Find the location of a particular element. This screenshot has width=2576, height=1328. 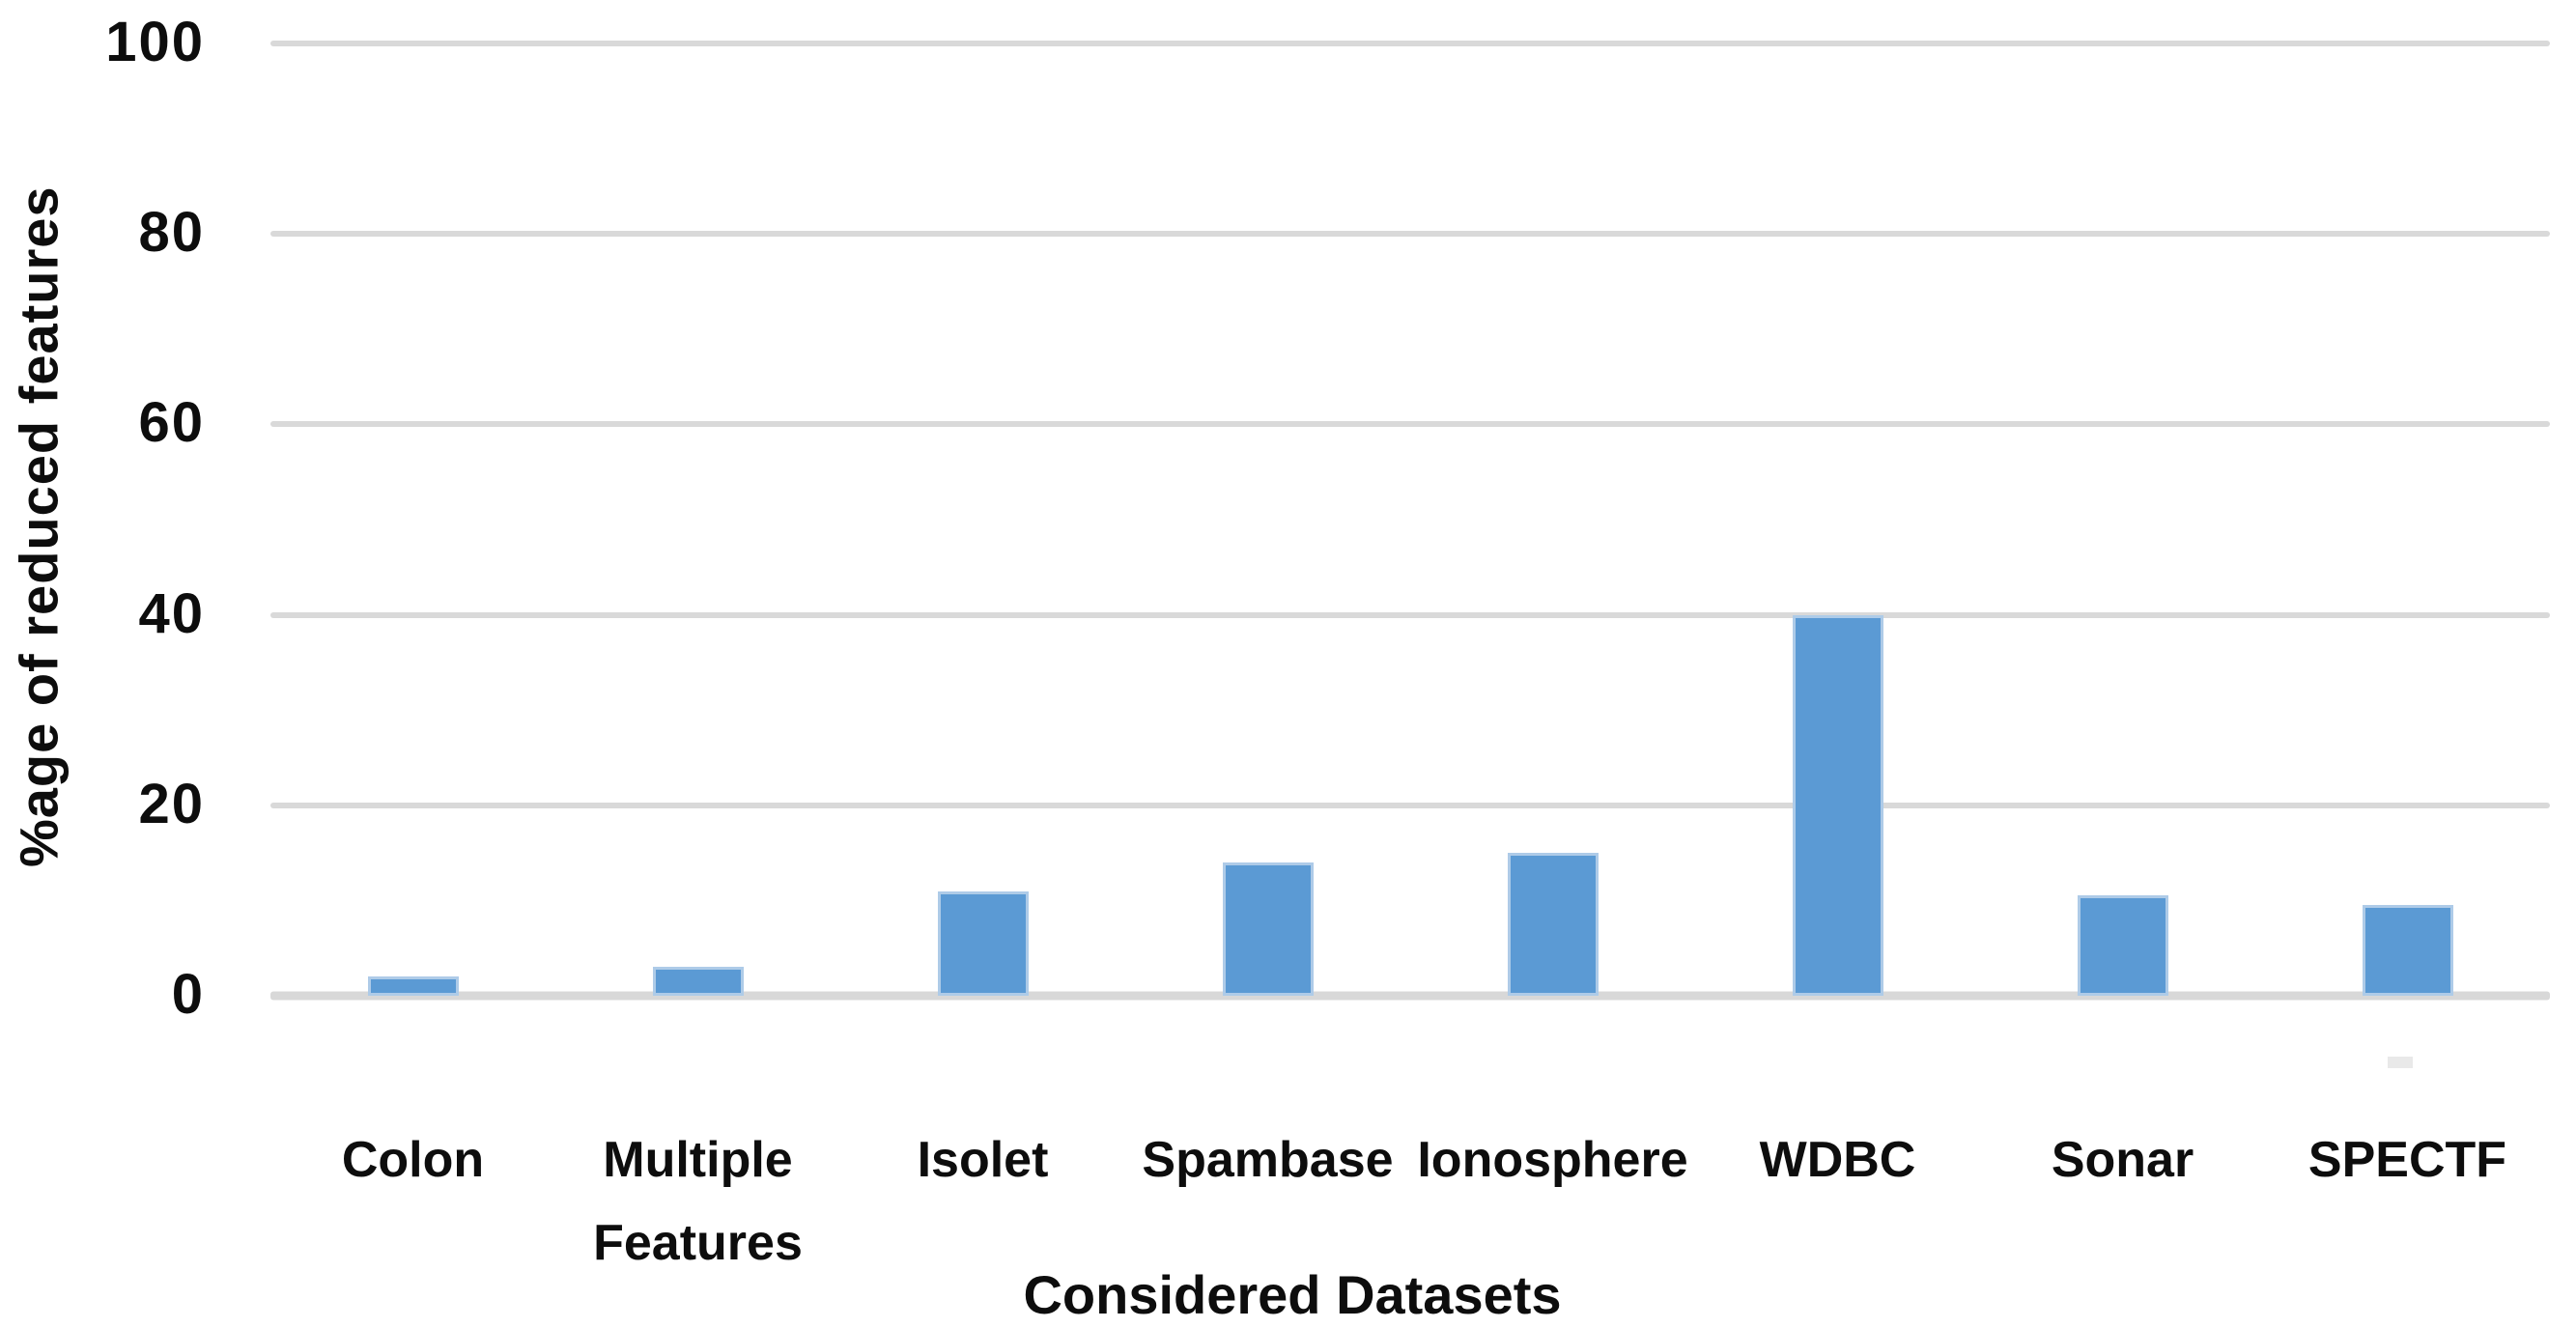

y-tick-label-40: 40 is located at coordinates (171, 613).